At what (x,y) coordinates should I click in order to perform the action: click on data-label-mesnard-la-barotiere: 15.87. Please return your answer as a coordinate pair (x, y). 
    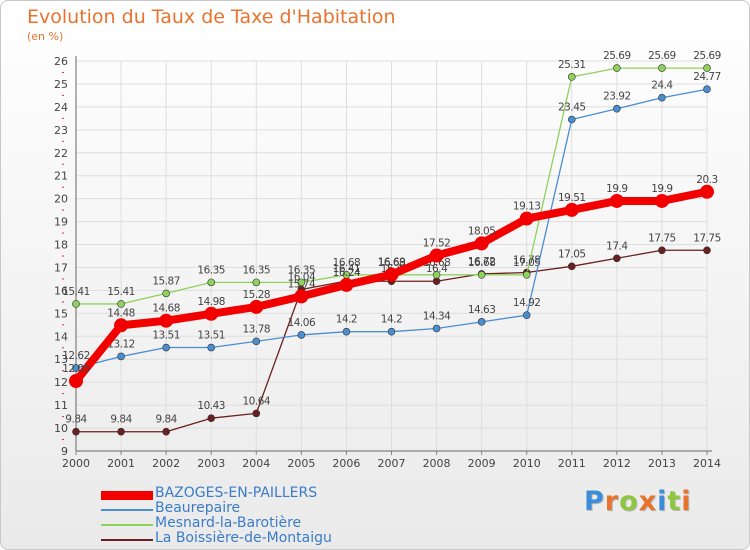
    Looking at the image, I should click on (166, 281).